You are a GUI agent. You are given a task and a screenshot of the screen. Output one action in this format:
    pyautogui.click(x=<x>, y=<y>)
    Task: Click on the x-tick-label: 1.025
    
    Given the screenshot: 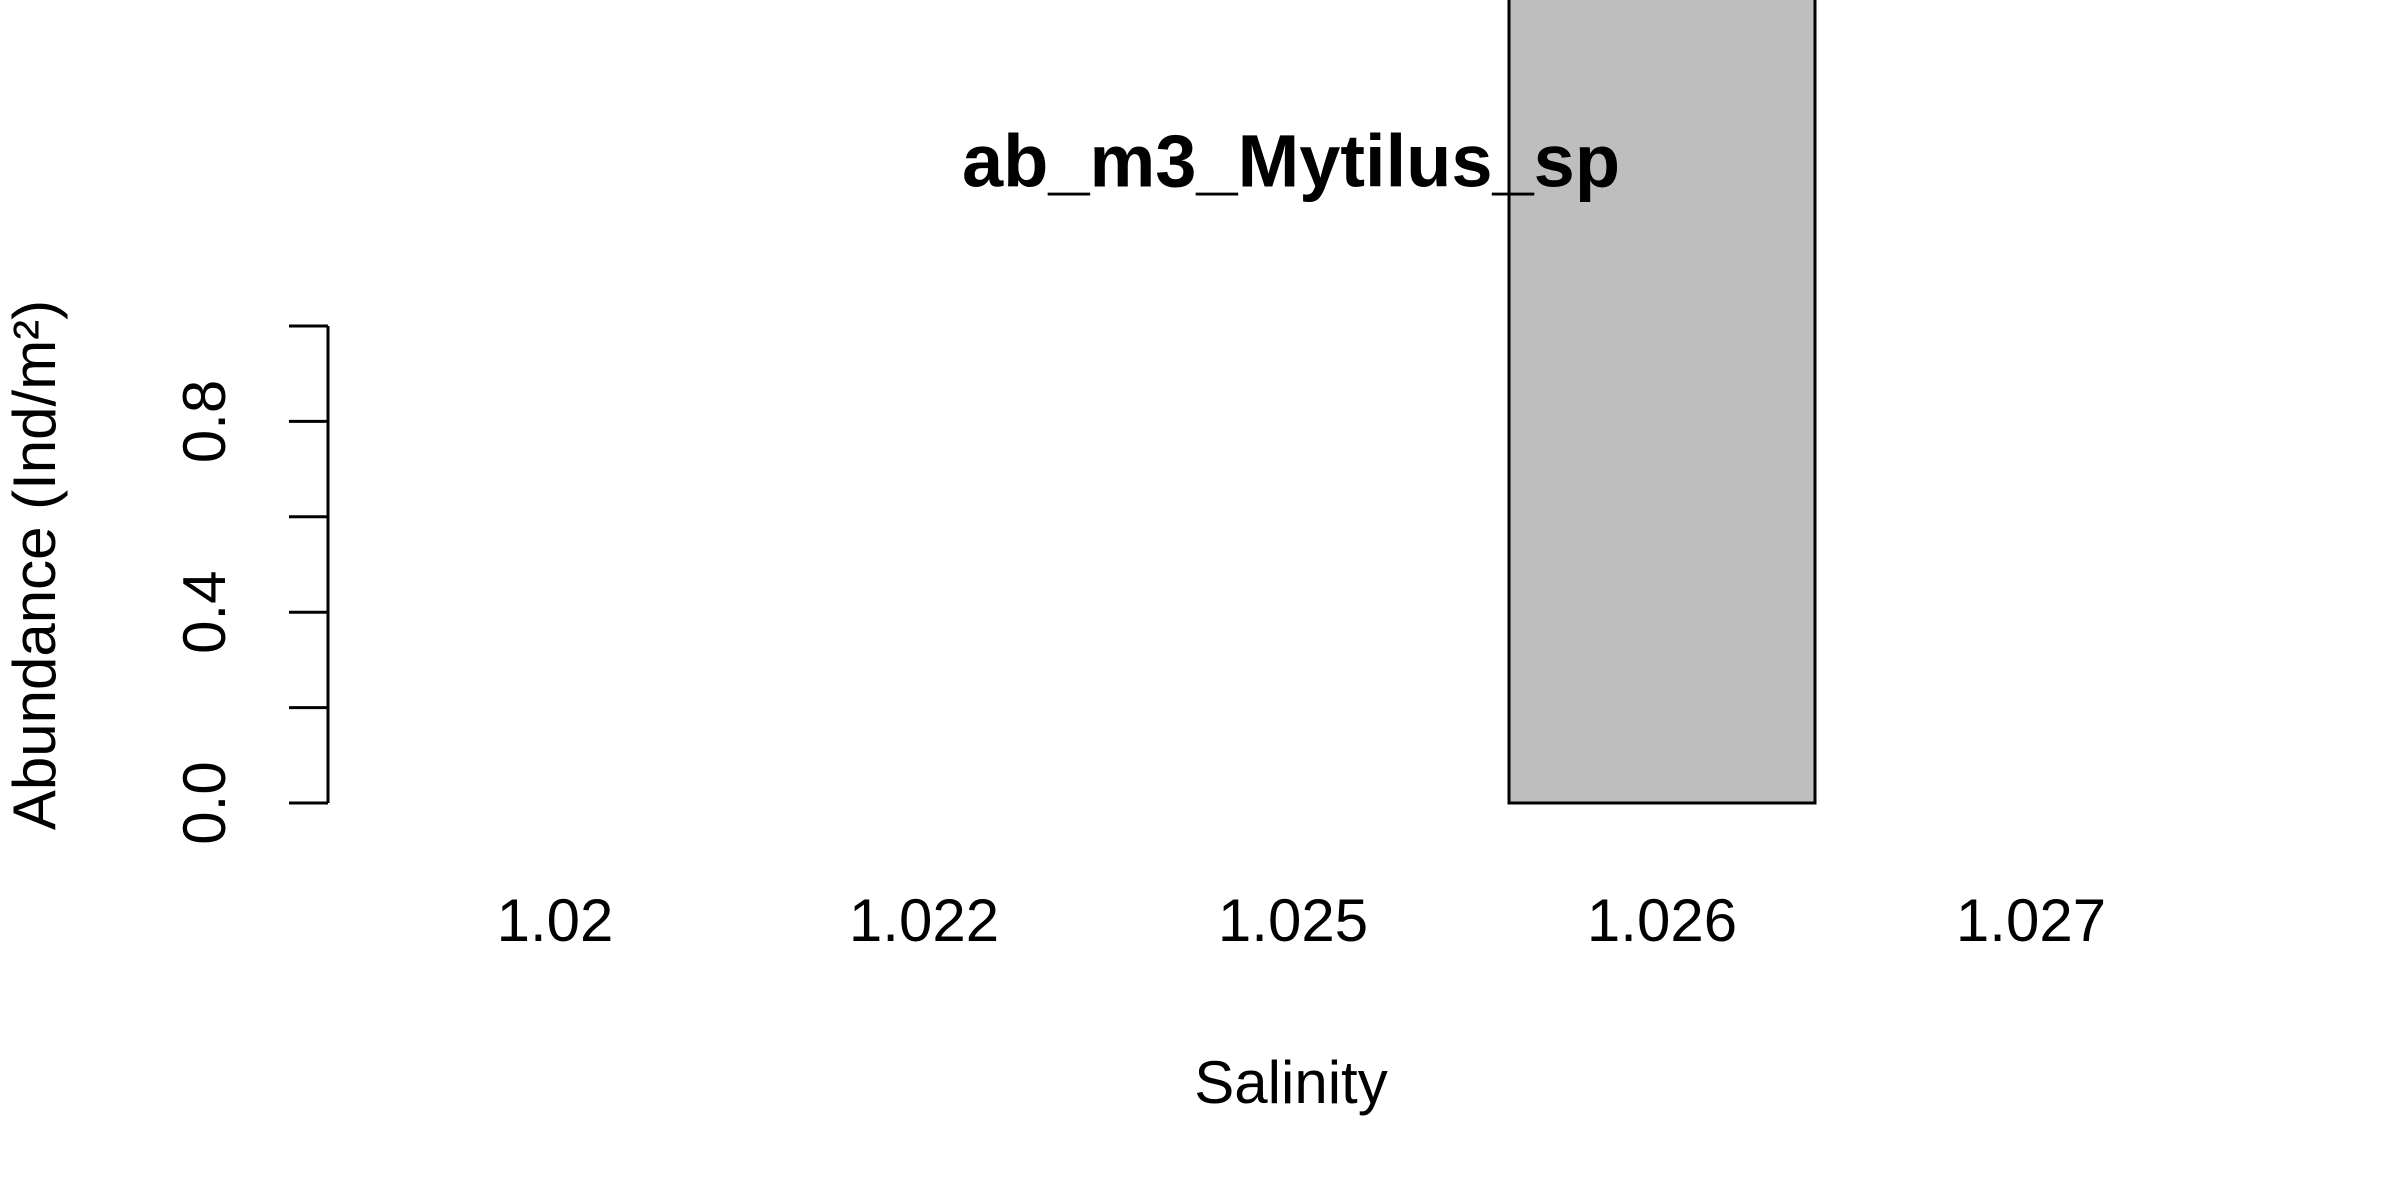 What is the action you would take?
    pyautogui.click(x=1293, y=920)
    